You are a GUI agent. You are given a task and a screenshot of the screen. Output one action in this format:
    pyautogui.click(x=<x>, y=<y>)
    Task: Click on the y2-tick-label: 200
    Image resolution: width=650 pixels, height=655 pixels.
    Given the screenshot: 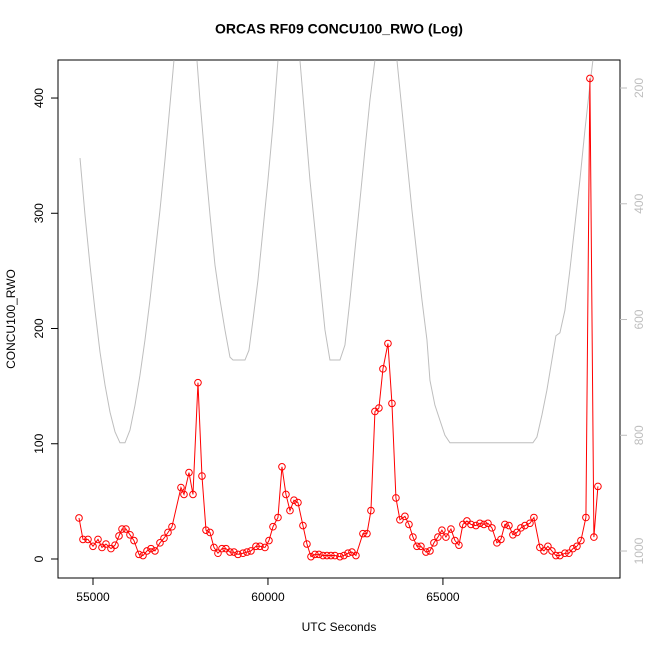 What is the action you would take?
    pyautogui.click(x=639, y=88)
    